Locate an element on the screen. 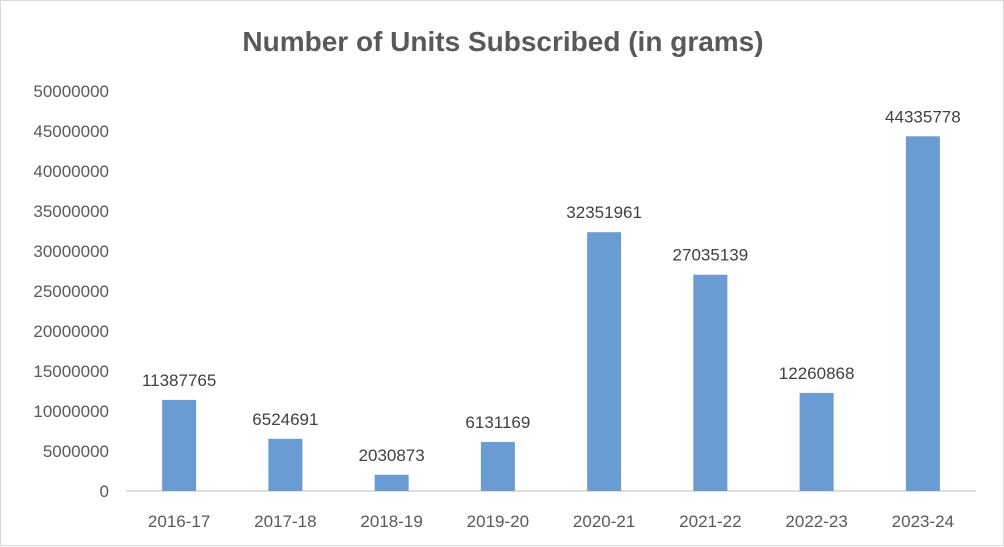 The width and height of the screenshot is (1004, 547). data-label-2021-22: 27035139 is located at coordinates (711, 255).